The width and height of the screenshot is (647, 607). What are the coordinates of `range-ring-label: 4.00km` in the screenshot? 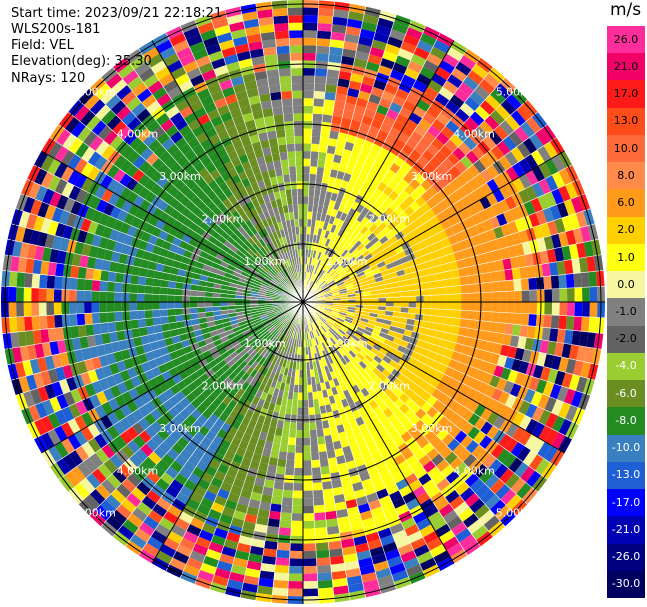 It's located at (474, 470).